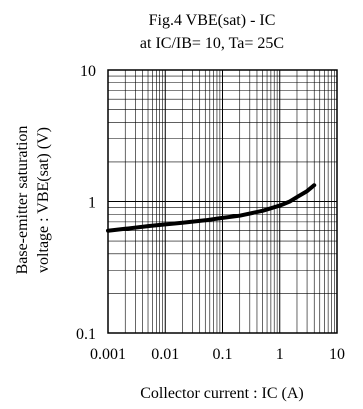 The height and width of the screenshot is (409, 363). I want to click on x-tick-label: 0.1, so click(223, 354).